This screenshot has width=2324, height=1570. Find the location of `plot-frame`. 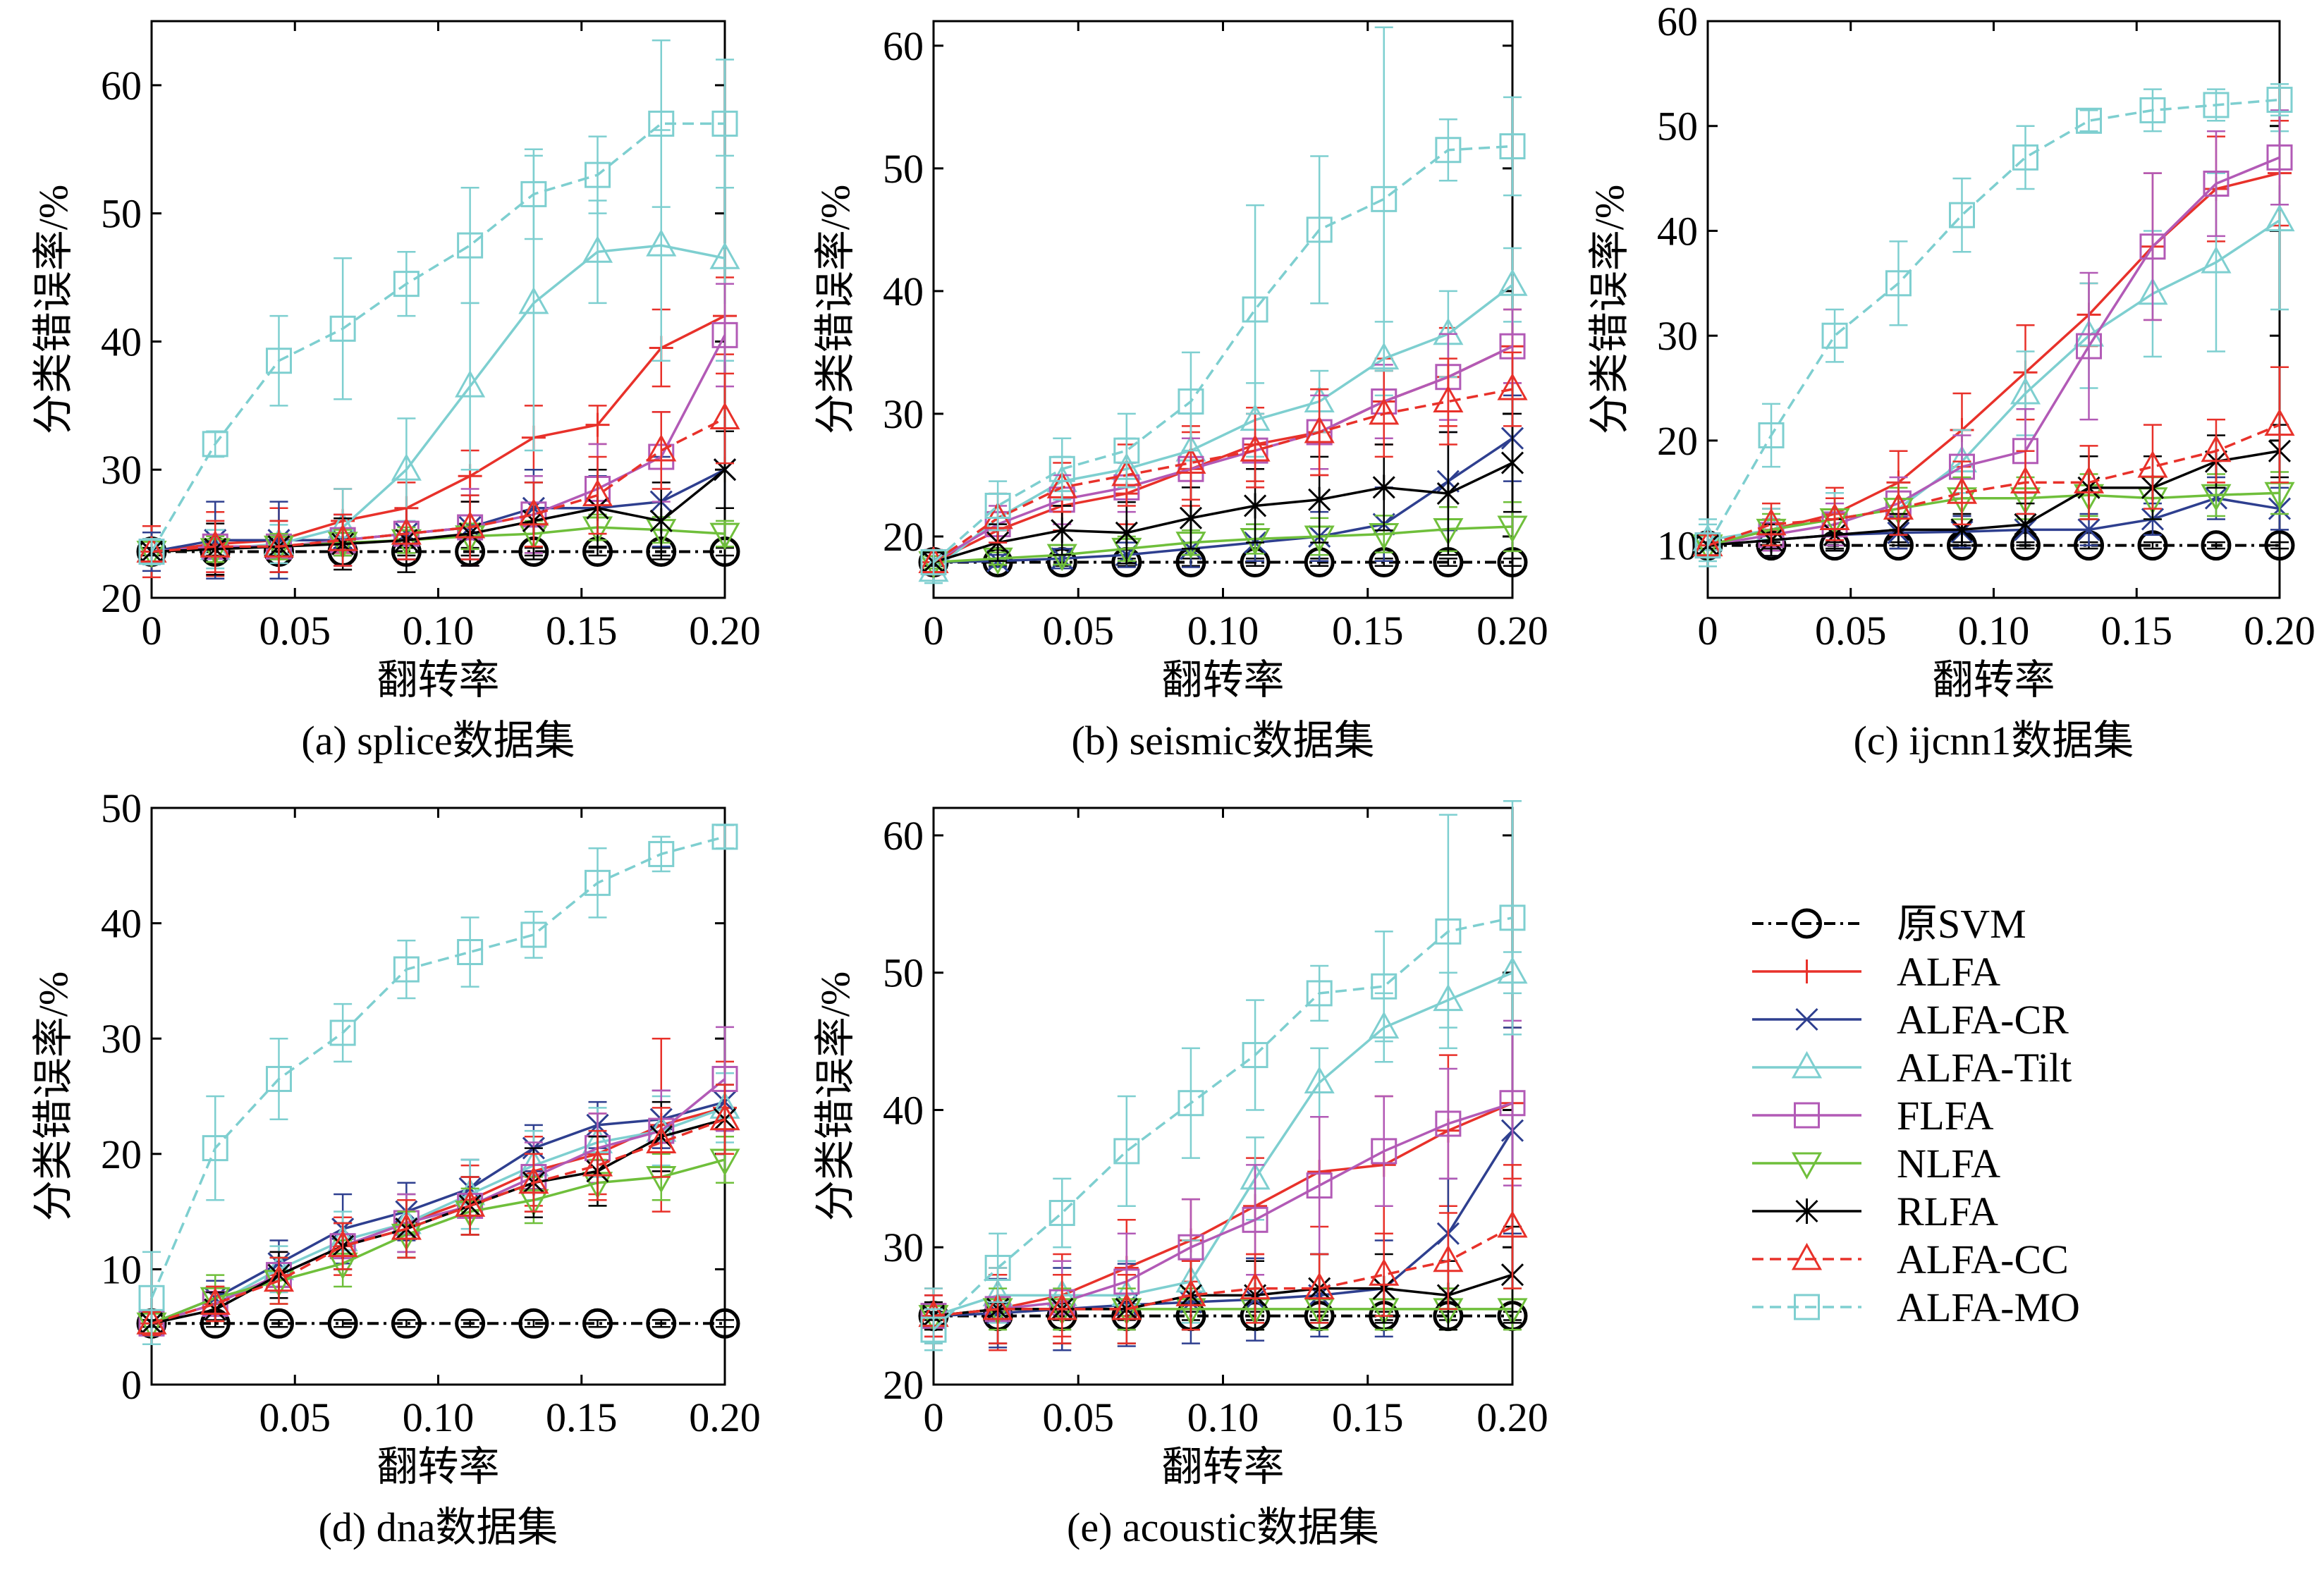

plot-frame is located at coordinates (1223, 1096).